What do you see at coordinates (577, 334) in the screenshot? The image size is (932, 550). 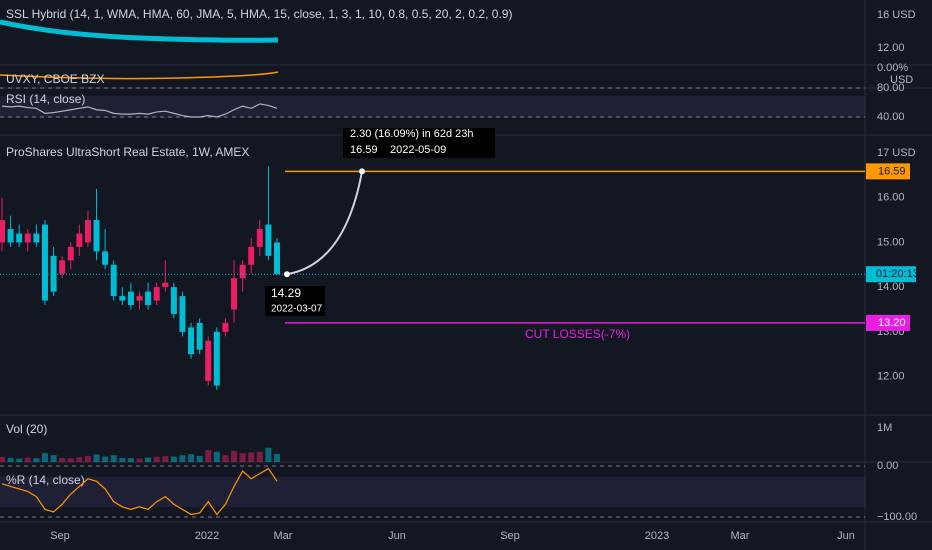 I see `stop-note: CUT LOSSES(-7%)` at bounding box center [577, 334].